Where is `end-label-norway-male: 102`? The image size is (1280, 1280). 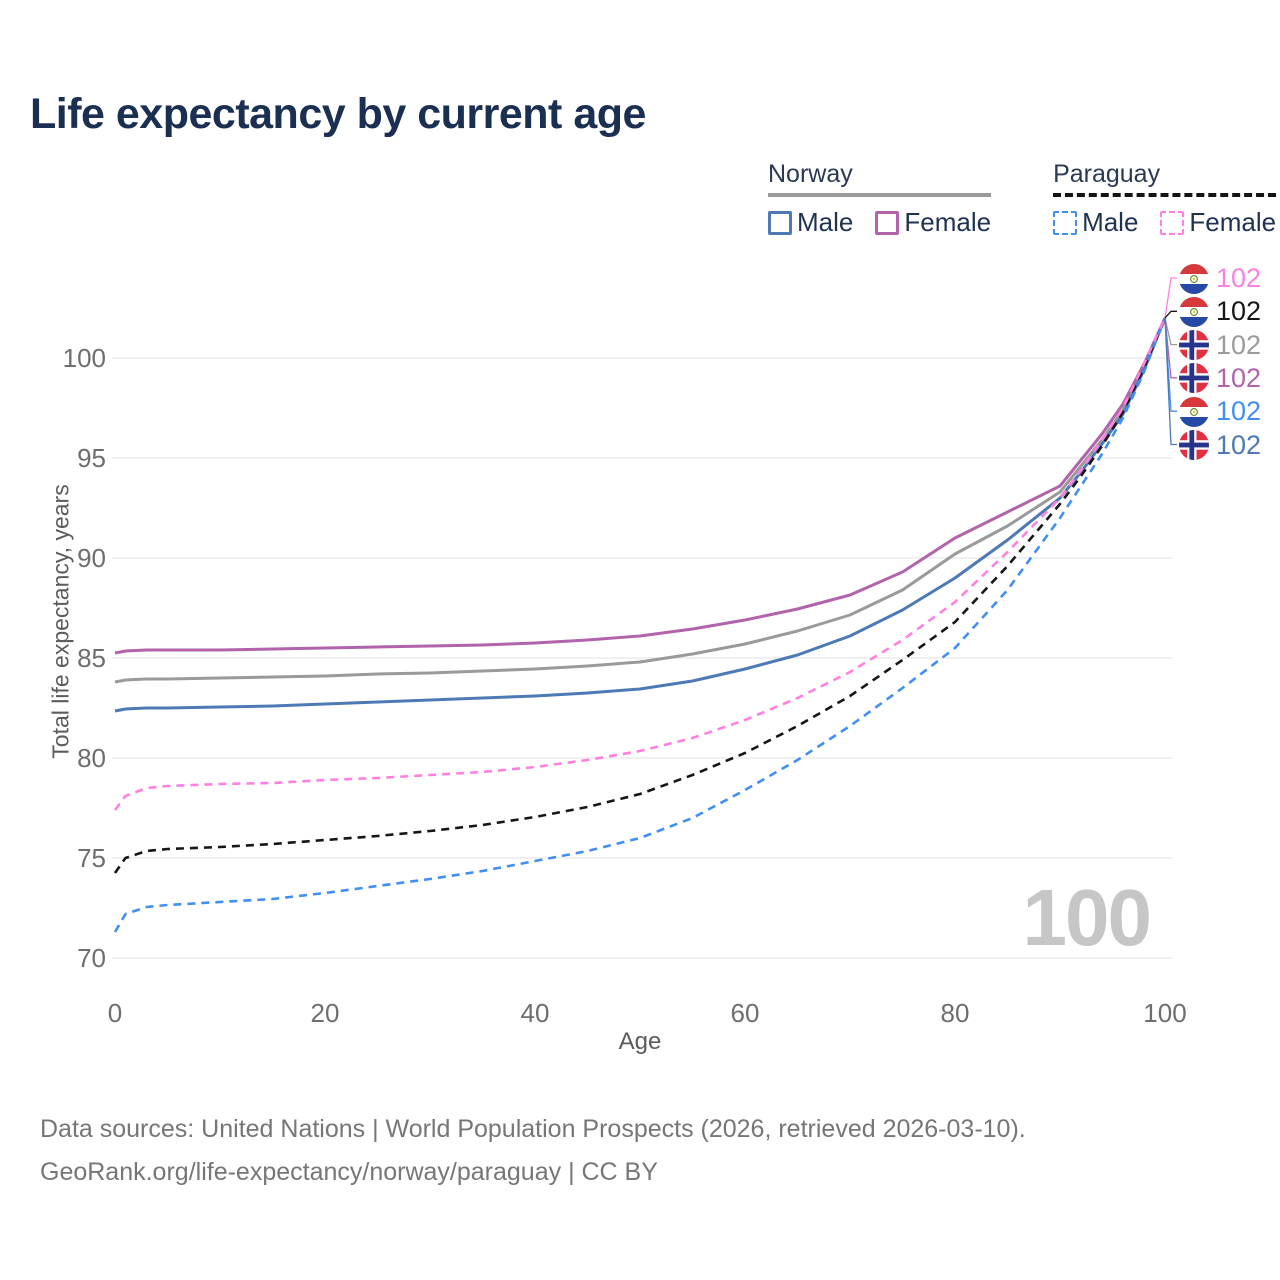 end-label-norway-male: 102 is located at coordinates (1220, 445).